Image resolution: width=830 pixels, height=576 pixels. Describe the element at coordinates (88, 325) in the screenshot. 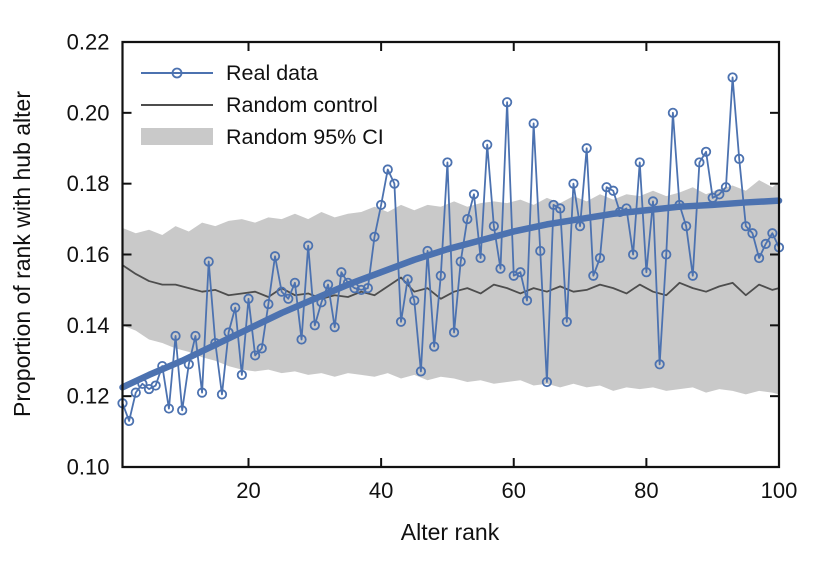

I see `y-tick-label: 0.14` at that location.